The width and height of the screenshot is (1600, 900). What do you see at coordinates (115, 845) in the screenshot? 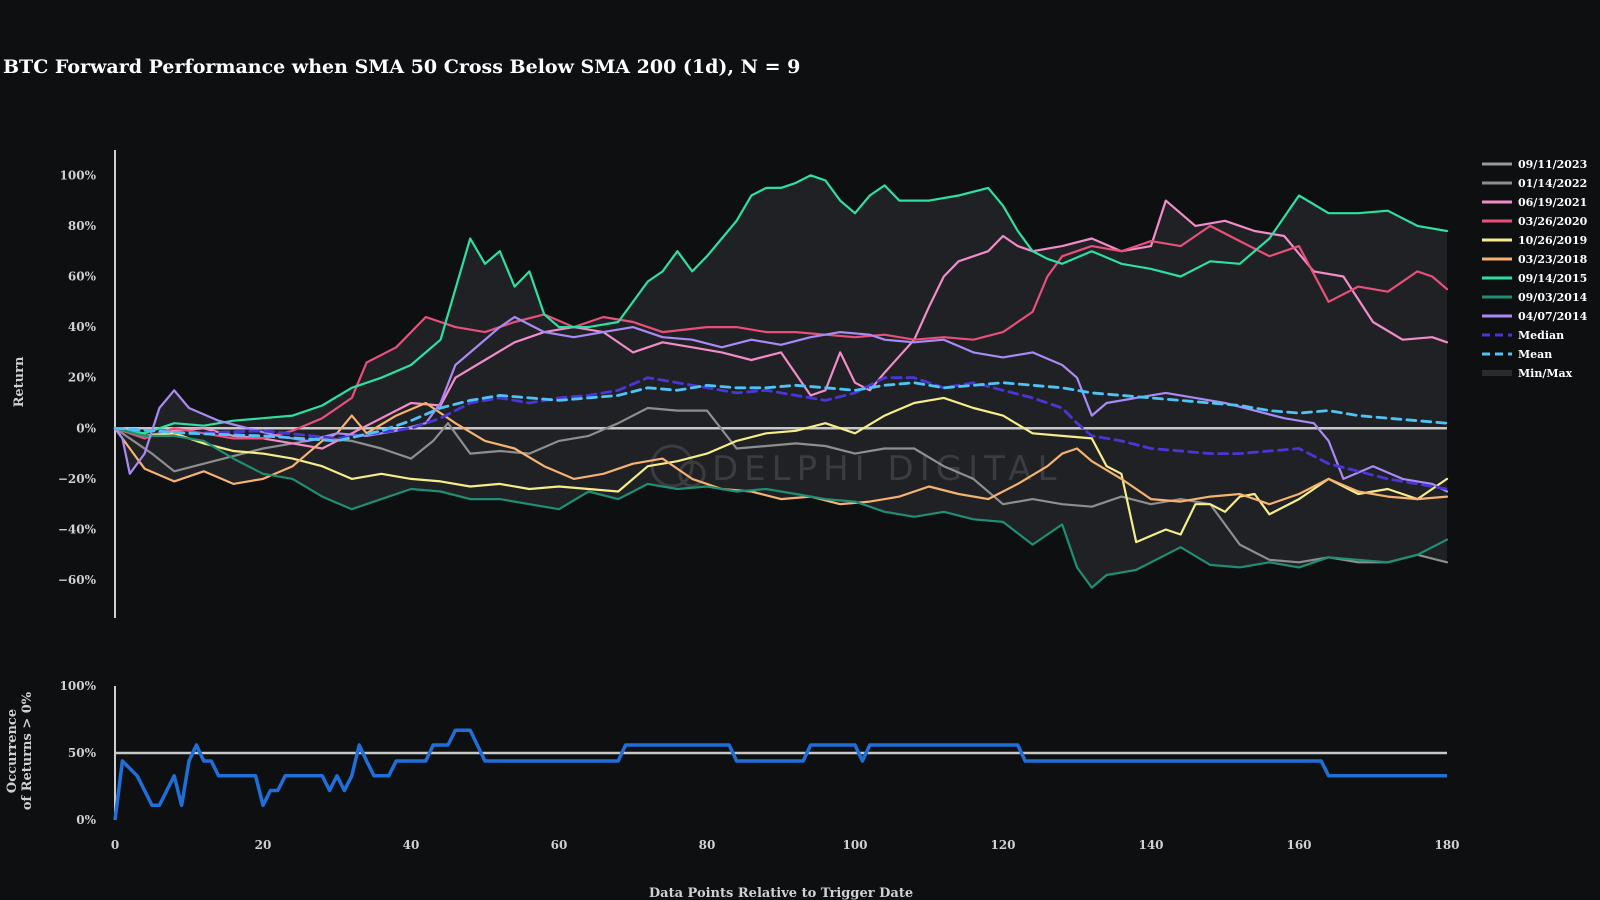
I see `x-tick-label: 0` at bounding box center [115, 845].